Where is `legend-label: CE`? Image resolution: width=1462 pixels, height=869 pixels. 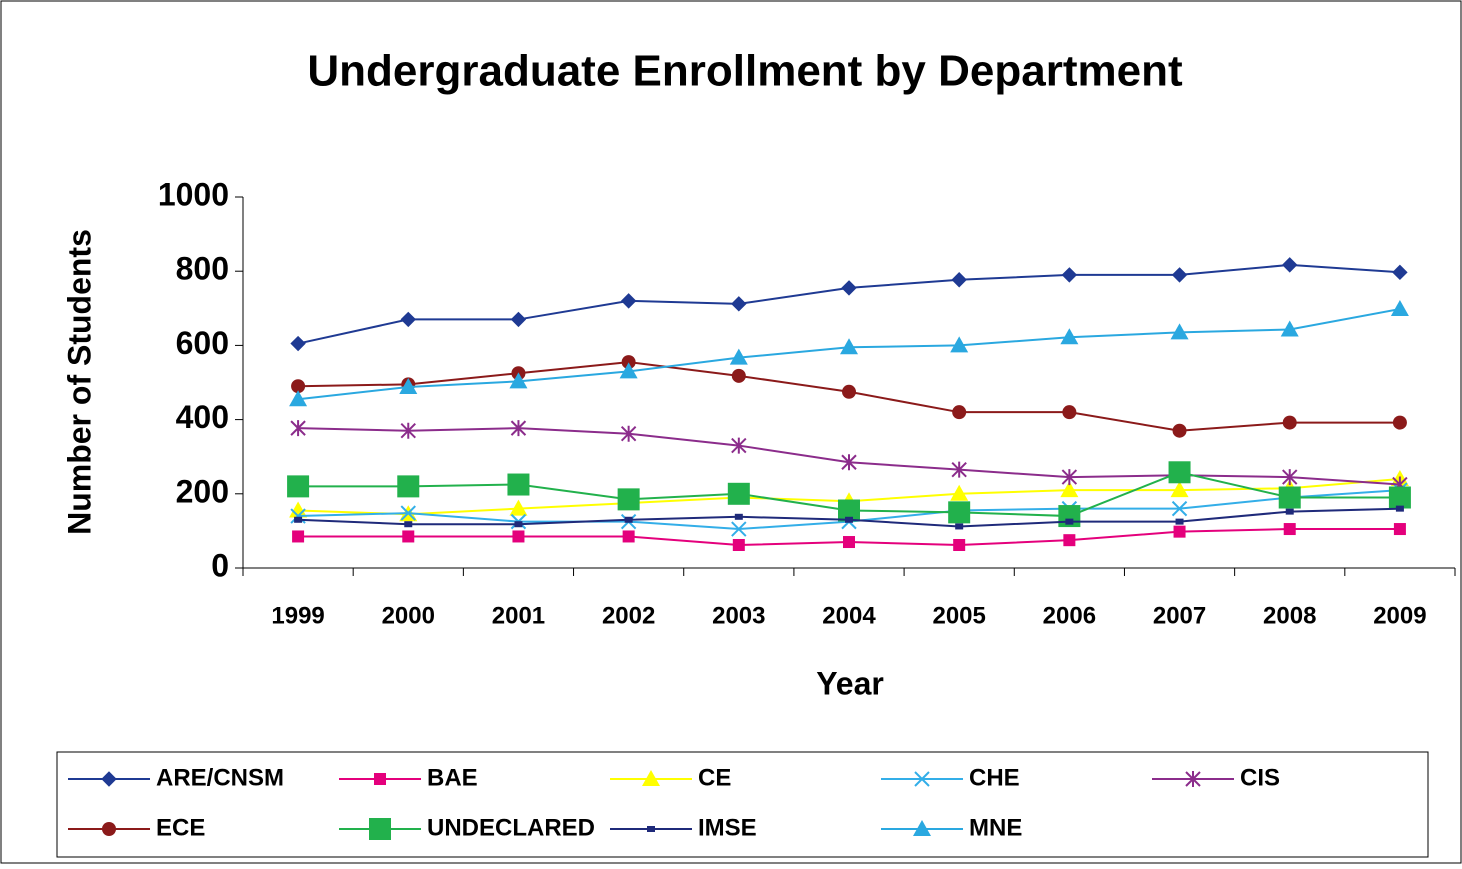
legend-label: CE is located at coordinates (714, 777).